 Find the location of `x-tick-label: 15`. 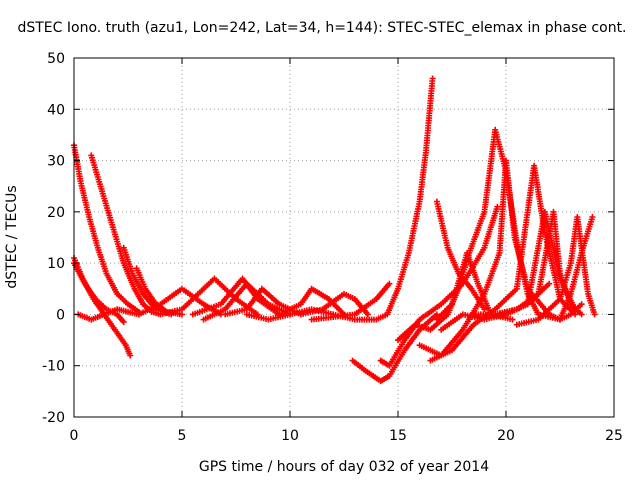

x-tick-label: 15 is located at coordinates (398, 436).